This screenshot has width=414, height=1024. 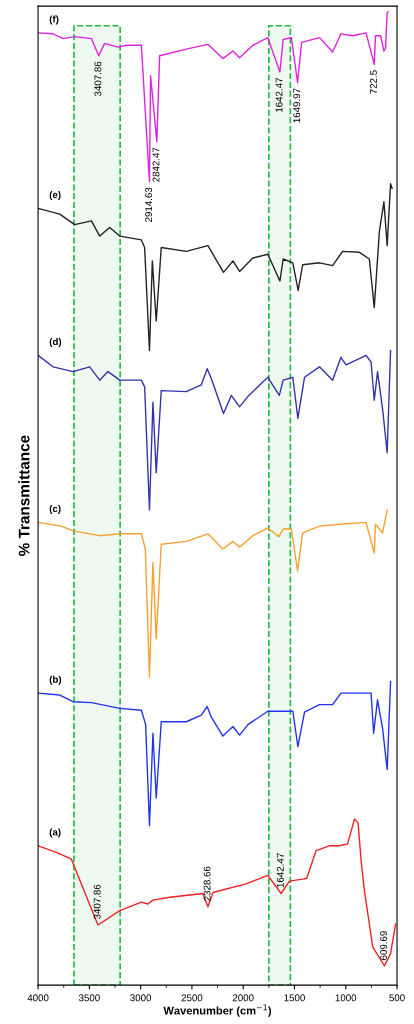 I want to click on annotation: 722.5, so click(x=373, y=82).